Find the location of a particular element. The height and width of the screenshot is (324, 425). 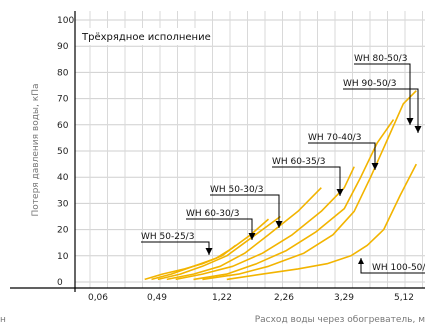

x-tick-label: 2,26 is located at coordinates (284, 298).